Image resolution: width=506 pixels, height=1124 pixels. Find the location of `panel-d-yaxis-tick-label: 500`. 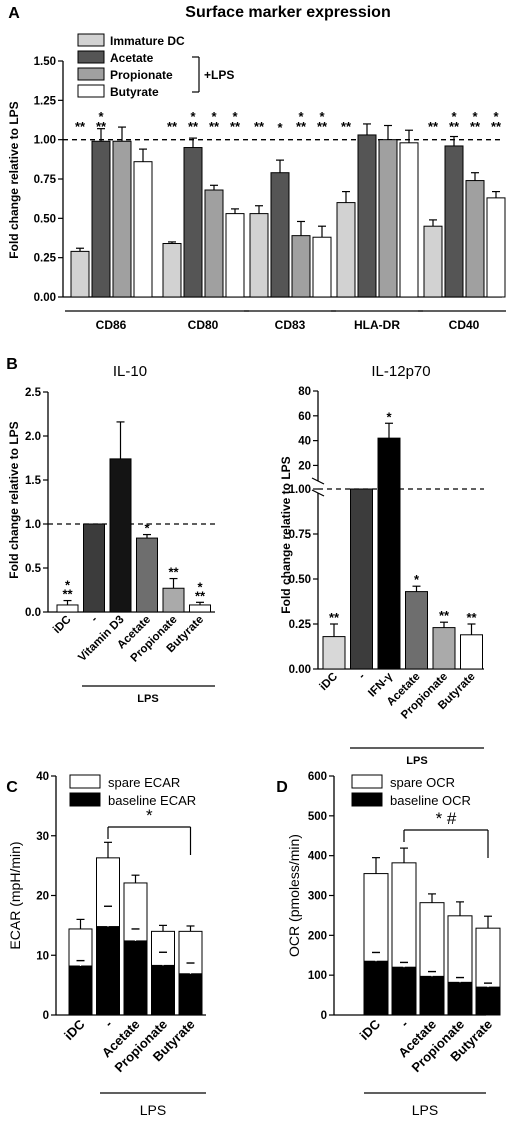

panel-d-yaxis-tick-label: 500 is located at coordinates (317, 817).